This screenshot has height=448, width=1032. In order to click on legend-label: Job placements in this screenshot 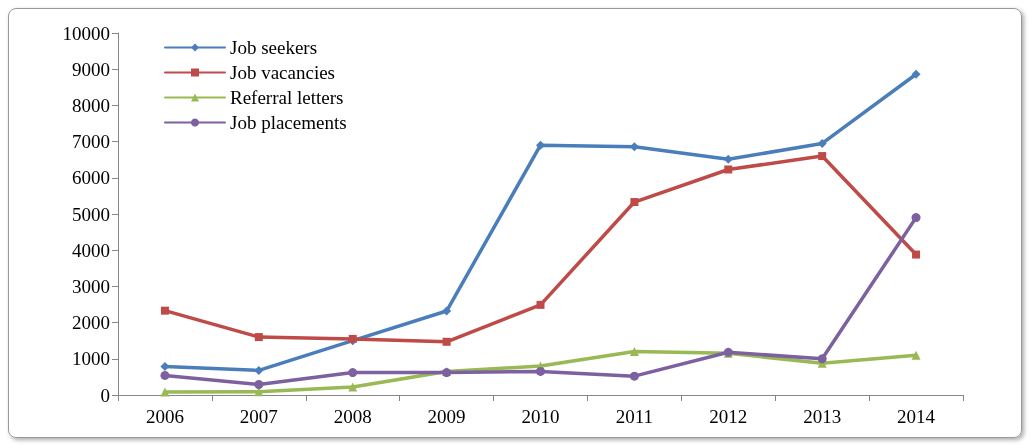, I will do `click(288, 122)`.